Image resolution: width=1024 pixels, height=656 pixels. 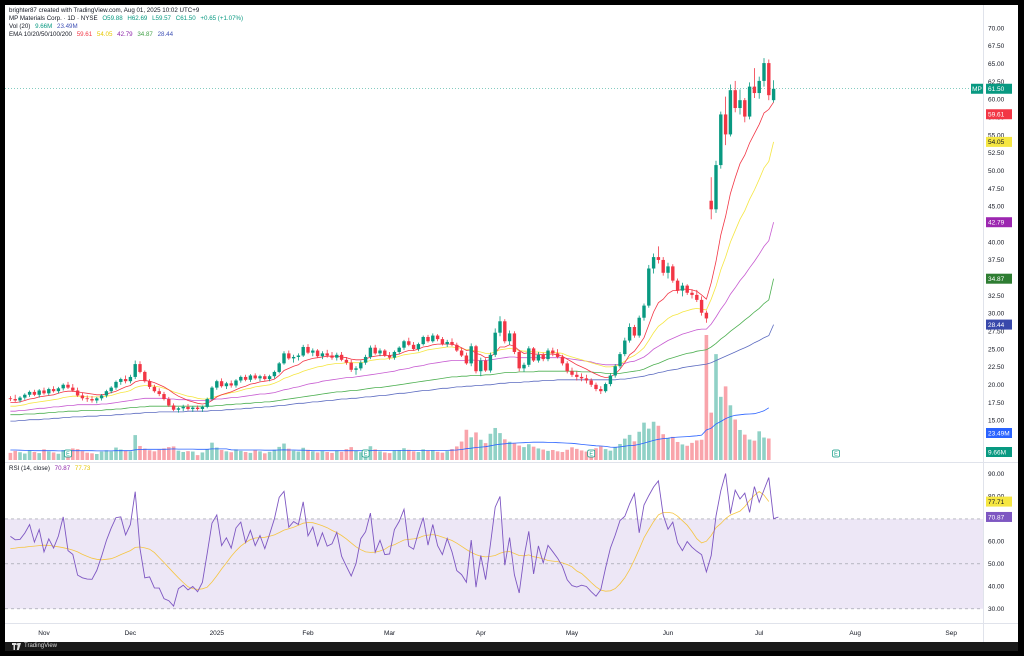 I want to click on price-tick-label: 27.50, so click(x=996, y=331).